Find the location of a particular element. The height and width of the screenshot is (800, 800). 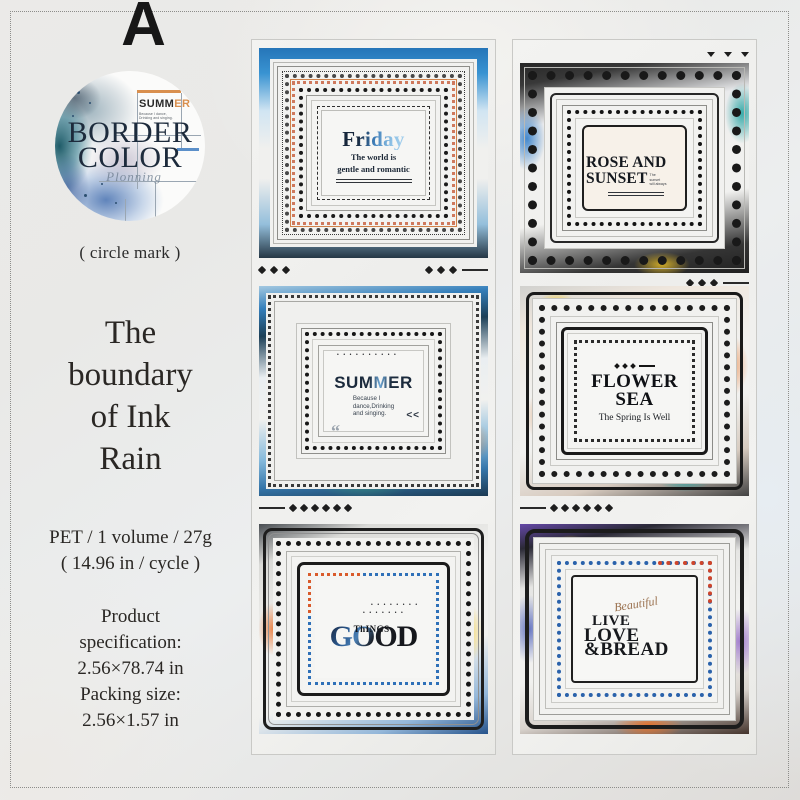

logo-brand-line-1: BORDER is located at coordinates (130, 132).